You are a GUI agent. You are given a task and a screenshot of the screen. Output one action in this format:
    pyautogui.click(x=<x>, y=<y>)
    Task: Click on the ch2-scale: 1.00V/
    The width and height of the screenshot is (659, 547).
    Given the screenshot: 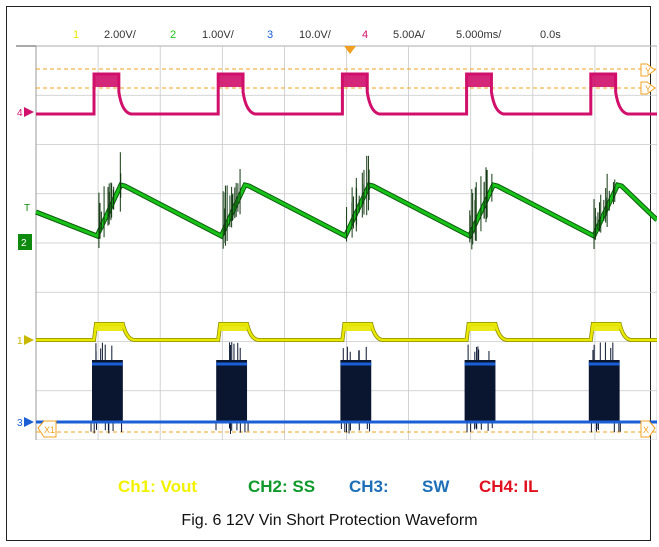 What is the action you would take?
    pyautogui.click(x=218, y=35)
    